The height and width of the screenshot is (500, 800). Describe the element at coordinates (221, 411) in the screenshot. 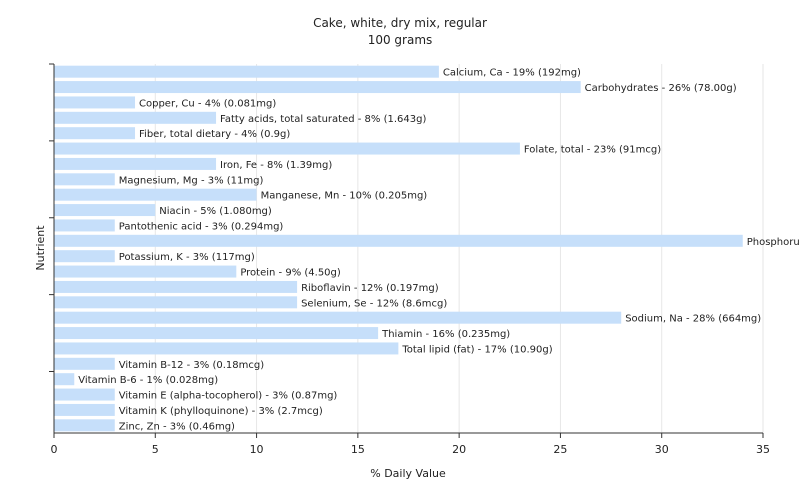

I see `bar-label: Vitamin K (phylloquinone) - 3% (2.7mcg)` at that location.